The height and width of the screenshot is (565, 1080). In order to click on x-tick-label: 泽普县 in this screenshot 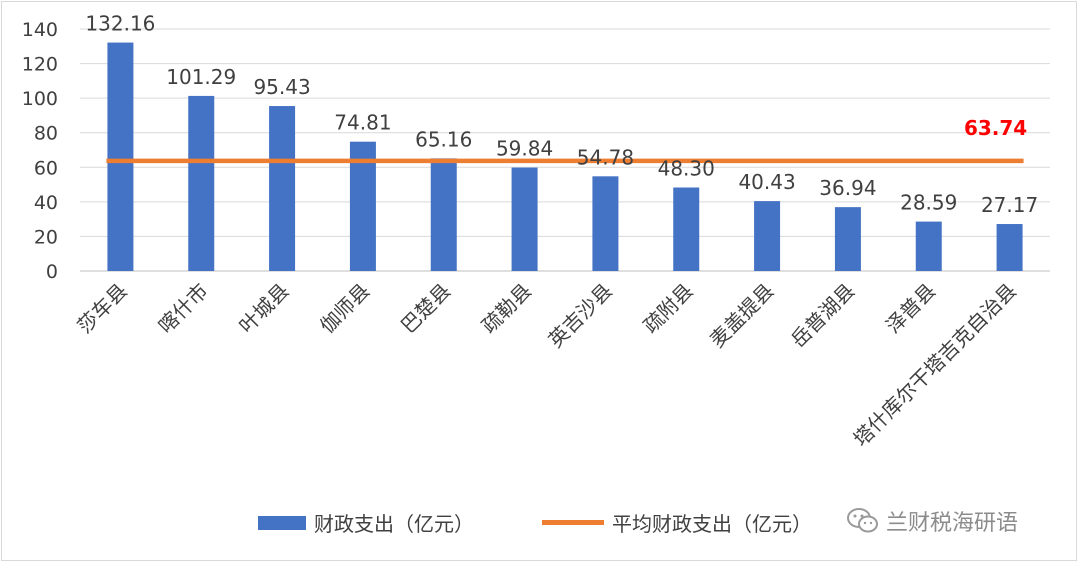, I will do `click(910, 308)`.